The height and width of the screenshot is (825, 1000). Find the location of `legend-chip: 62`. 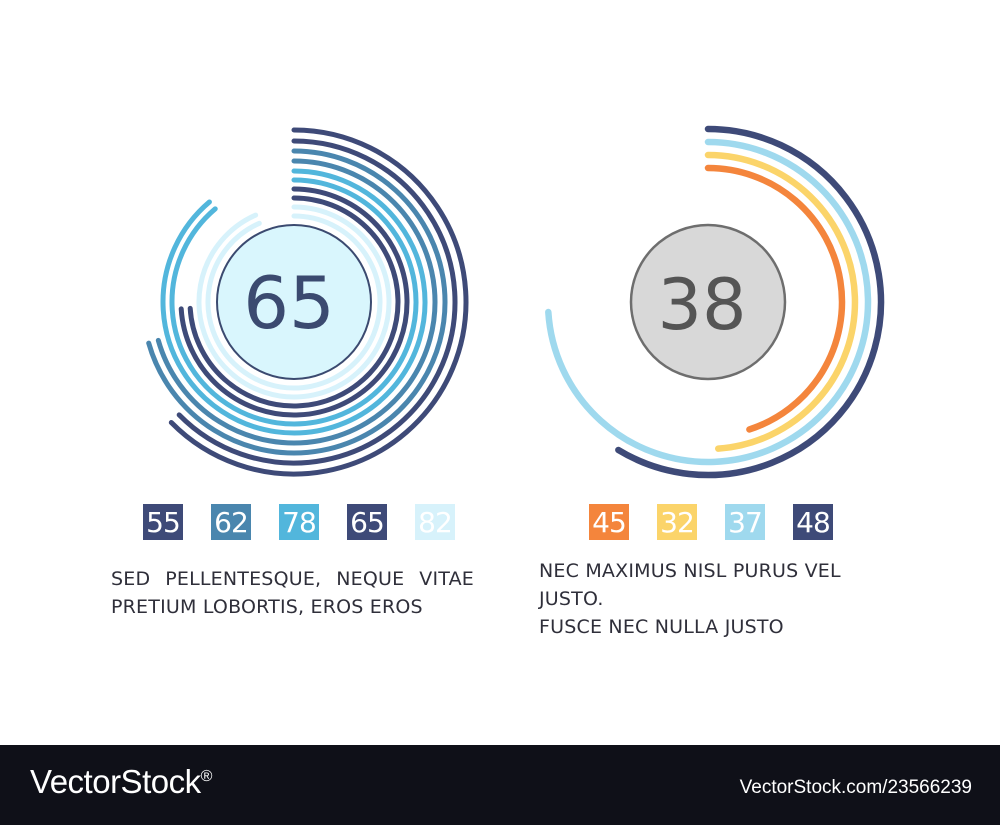

legend-chip: 62 is located at coordinates (231, 522).